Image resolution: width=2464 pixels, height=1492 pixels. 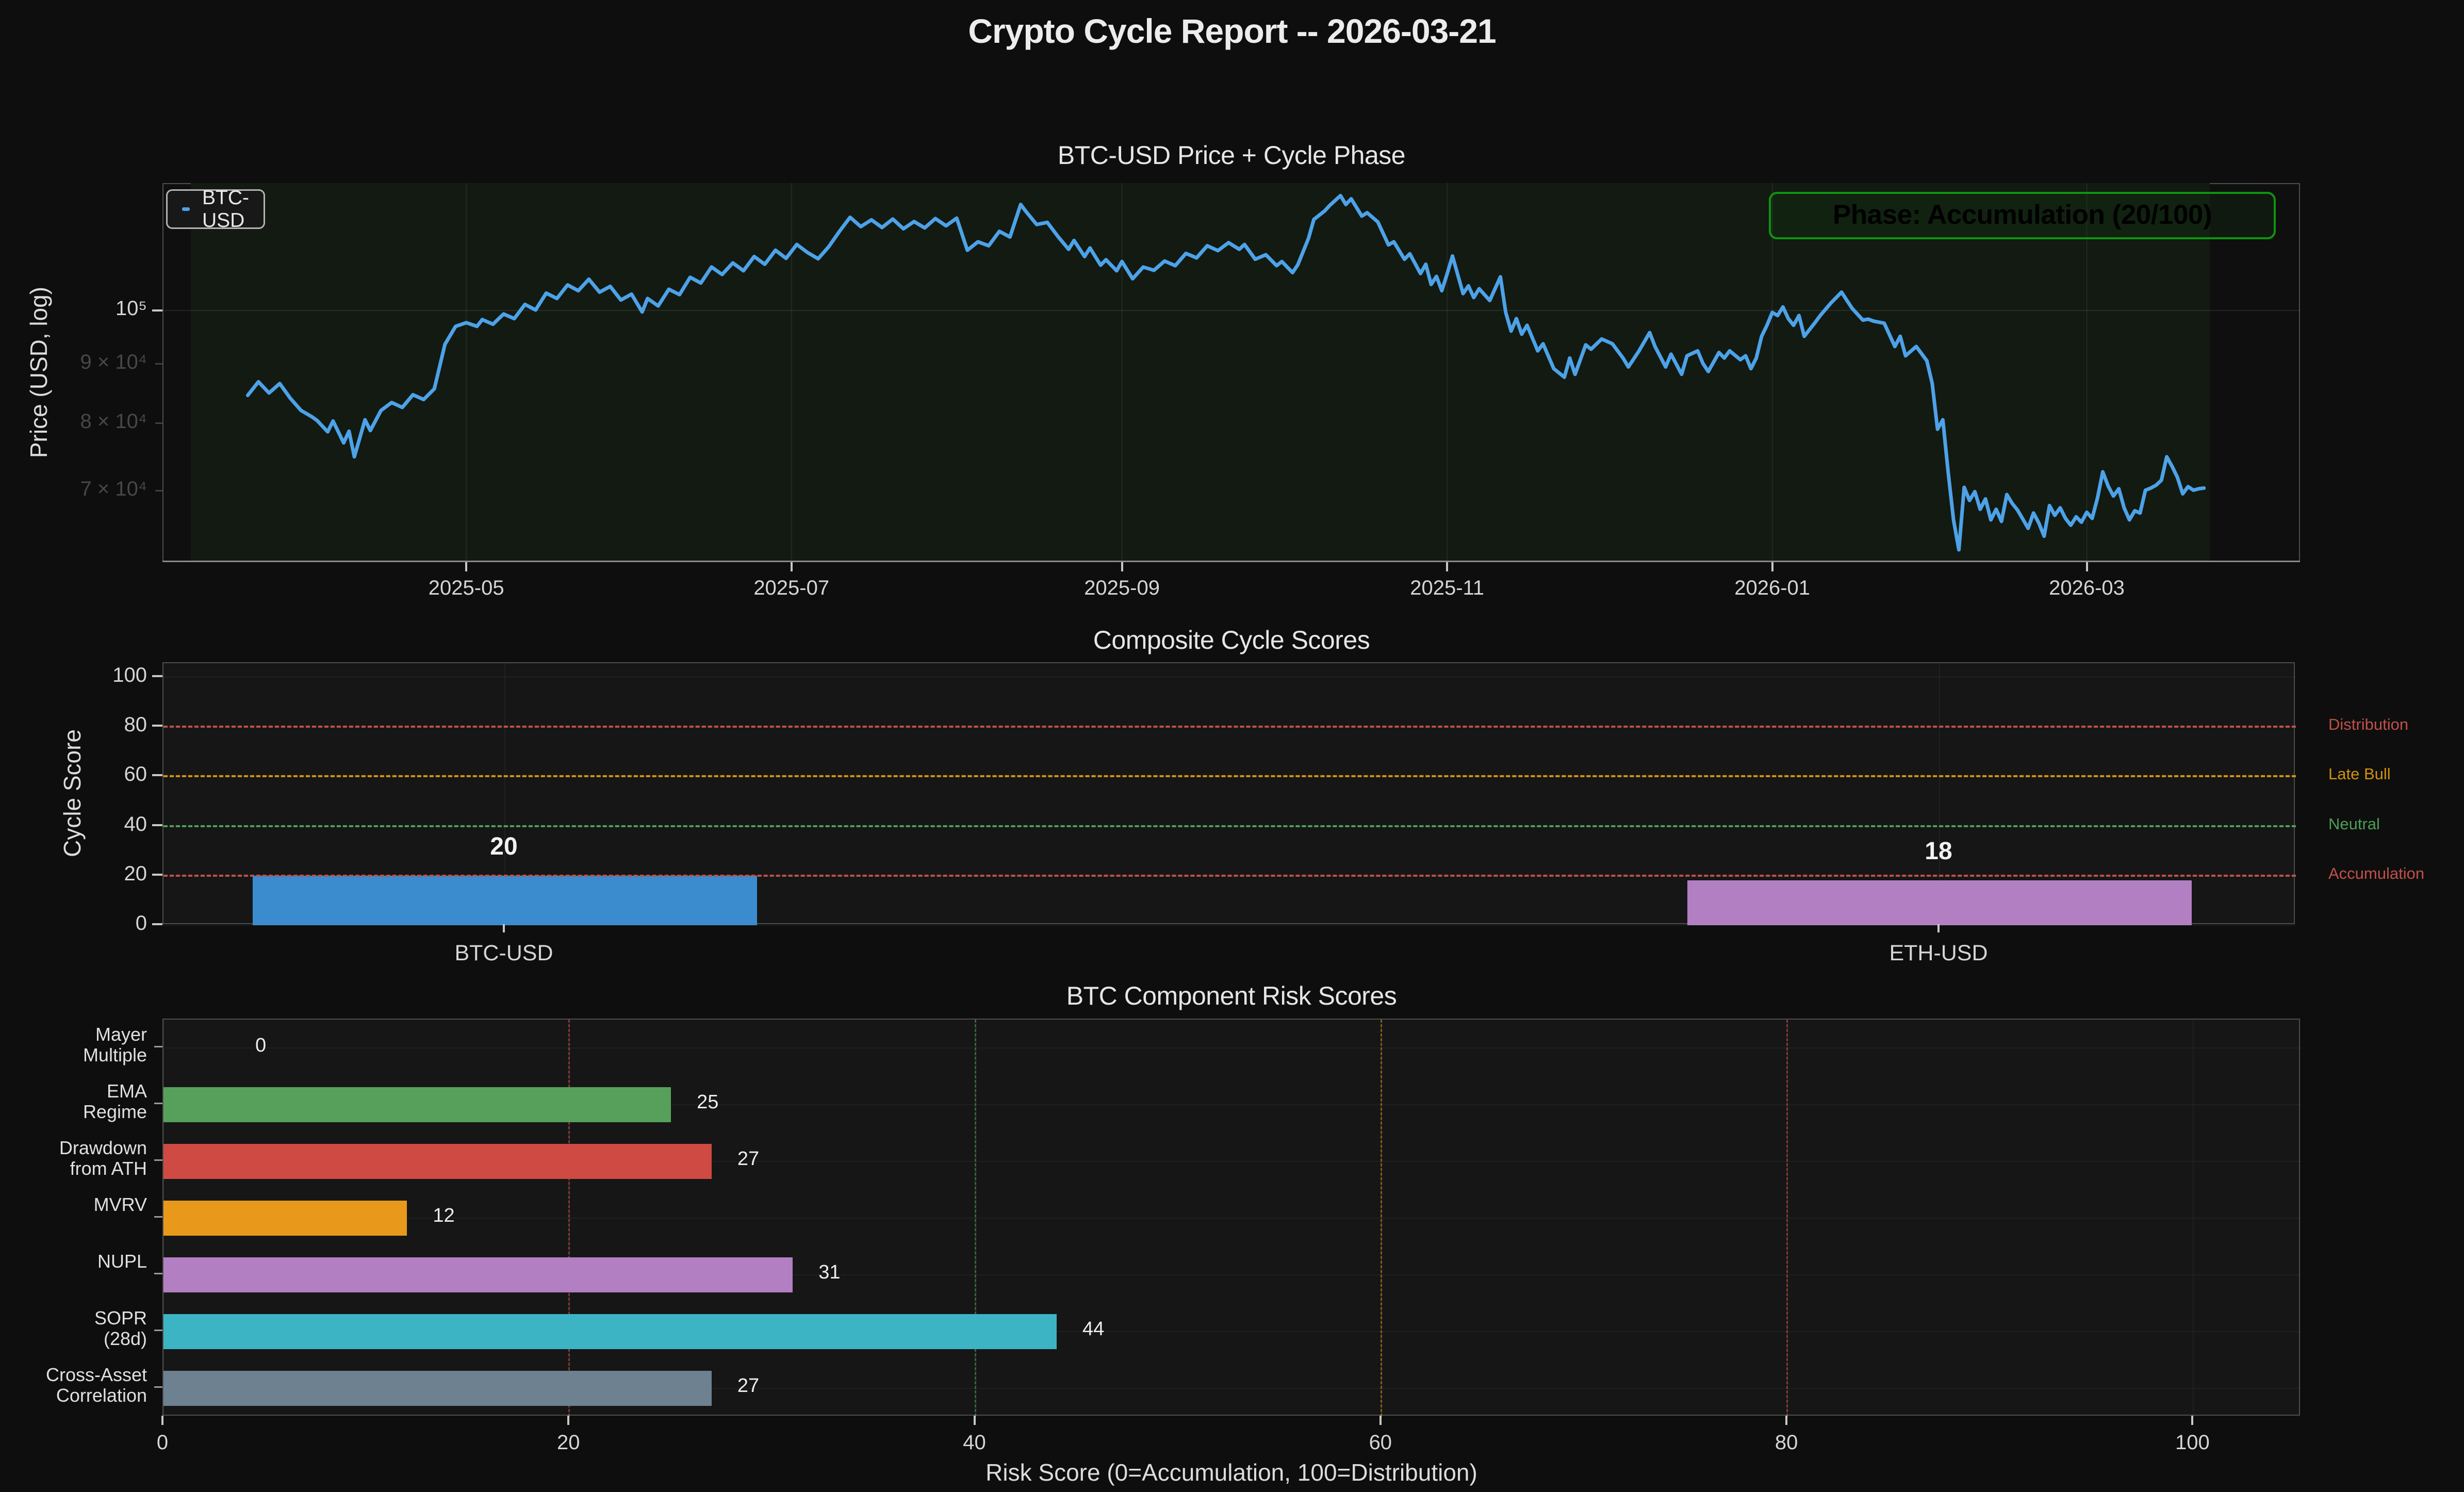 I want to click on threshold-label: Accumulation, so click(x=2377, y=873).